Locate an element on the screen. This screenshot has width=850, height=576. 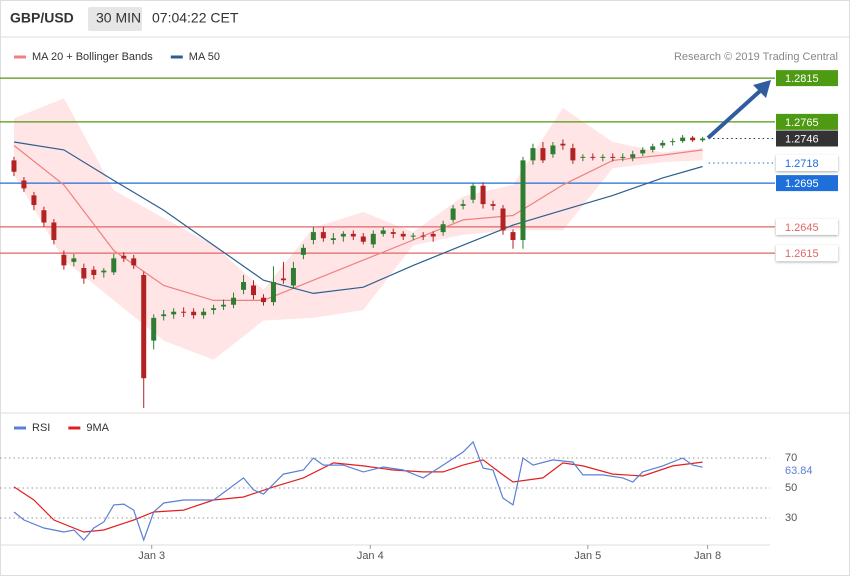
indicator-line is located at coordinates (358, 491).